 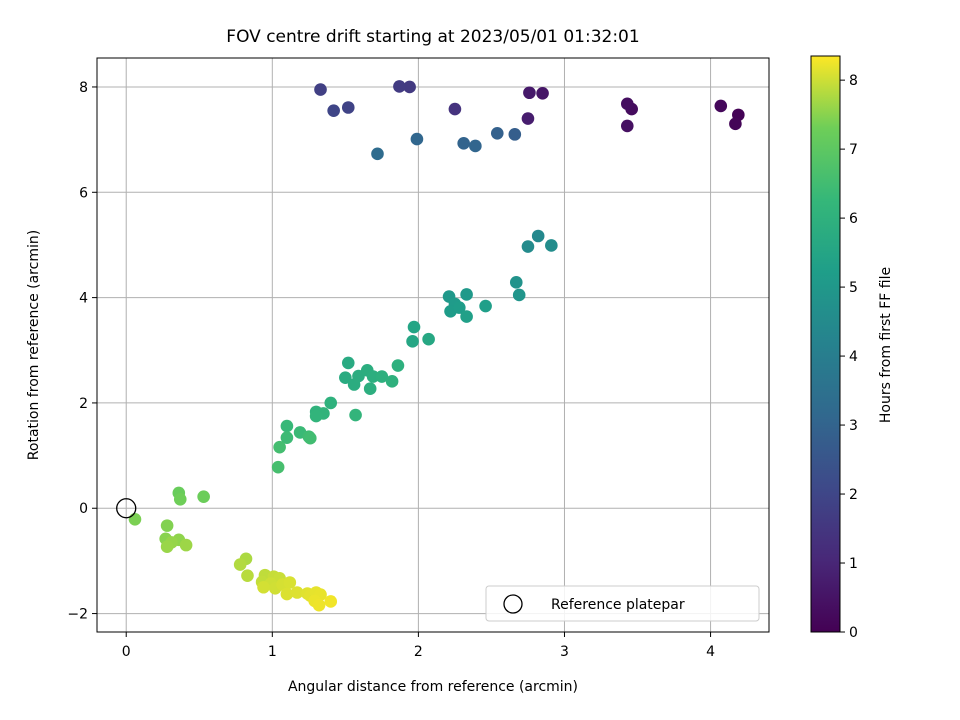 What do you see at coordinates (853, 81) in the screenshot?
I see `colorbar-tick-label: 8` at bounding box center [853, 81].